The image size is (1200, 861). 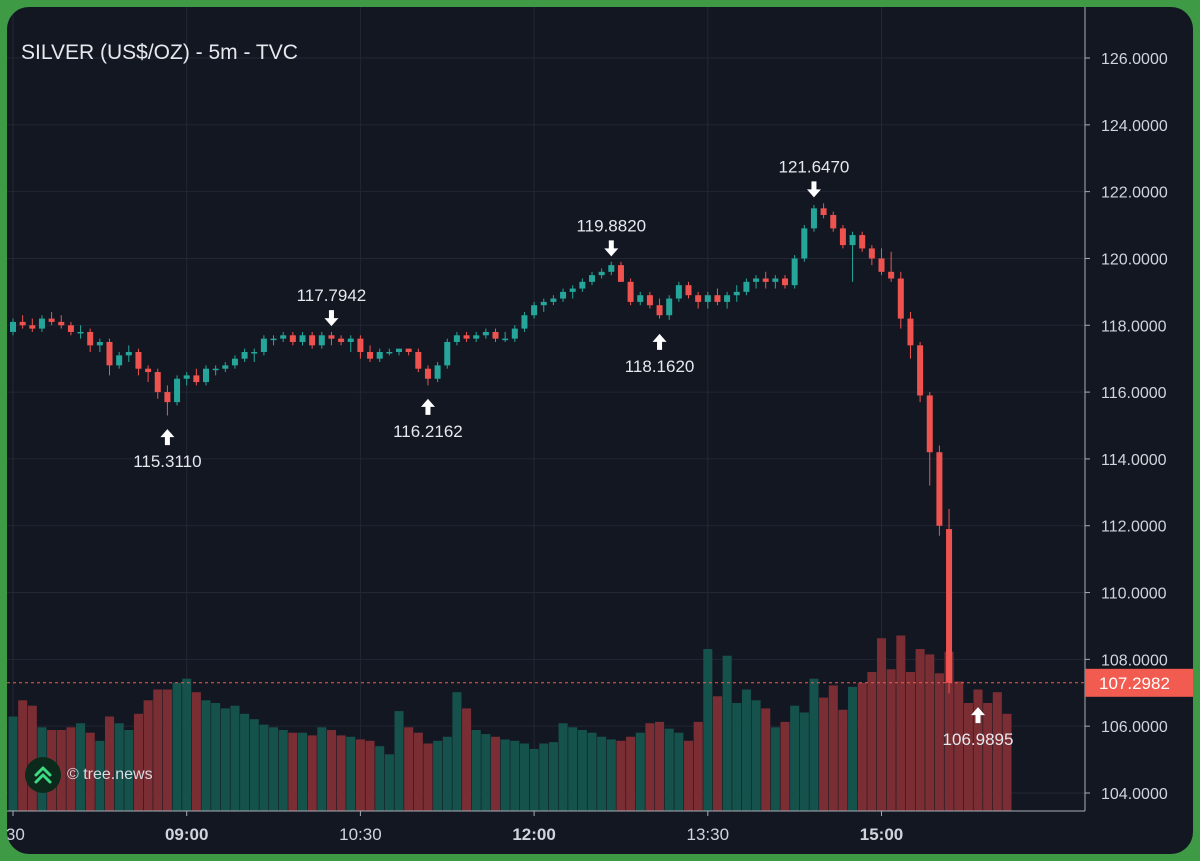 What do you see at coordinates (1134, 794) in the screenshot?
I see `y-tick-label: 104.0000` at bounding box center [1134, 794].